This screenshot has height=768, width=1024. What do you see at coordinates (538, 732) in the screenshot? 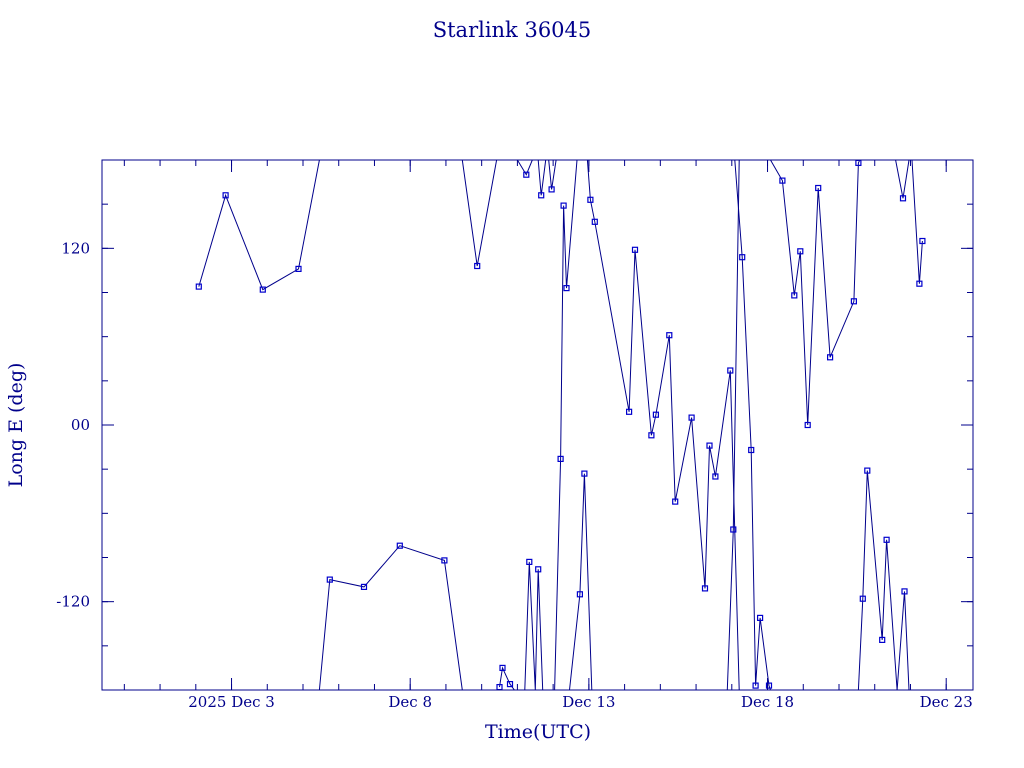
I see `x-axis-label: Time(UTC)` at bounding box center [538, 732].